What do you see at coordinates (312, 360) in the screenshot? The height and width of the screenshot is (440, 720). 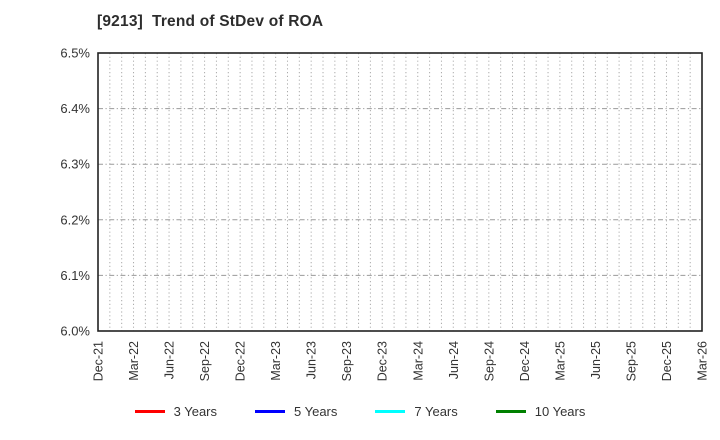 I see `x-tick-label: Jun-23` at bounding box center [312, 360].